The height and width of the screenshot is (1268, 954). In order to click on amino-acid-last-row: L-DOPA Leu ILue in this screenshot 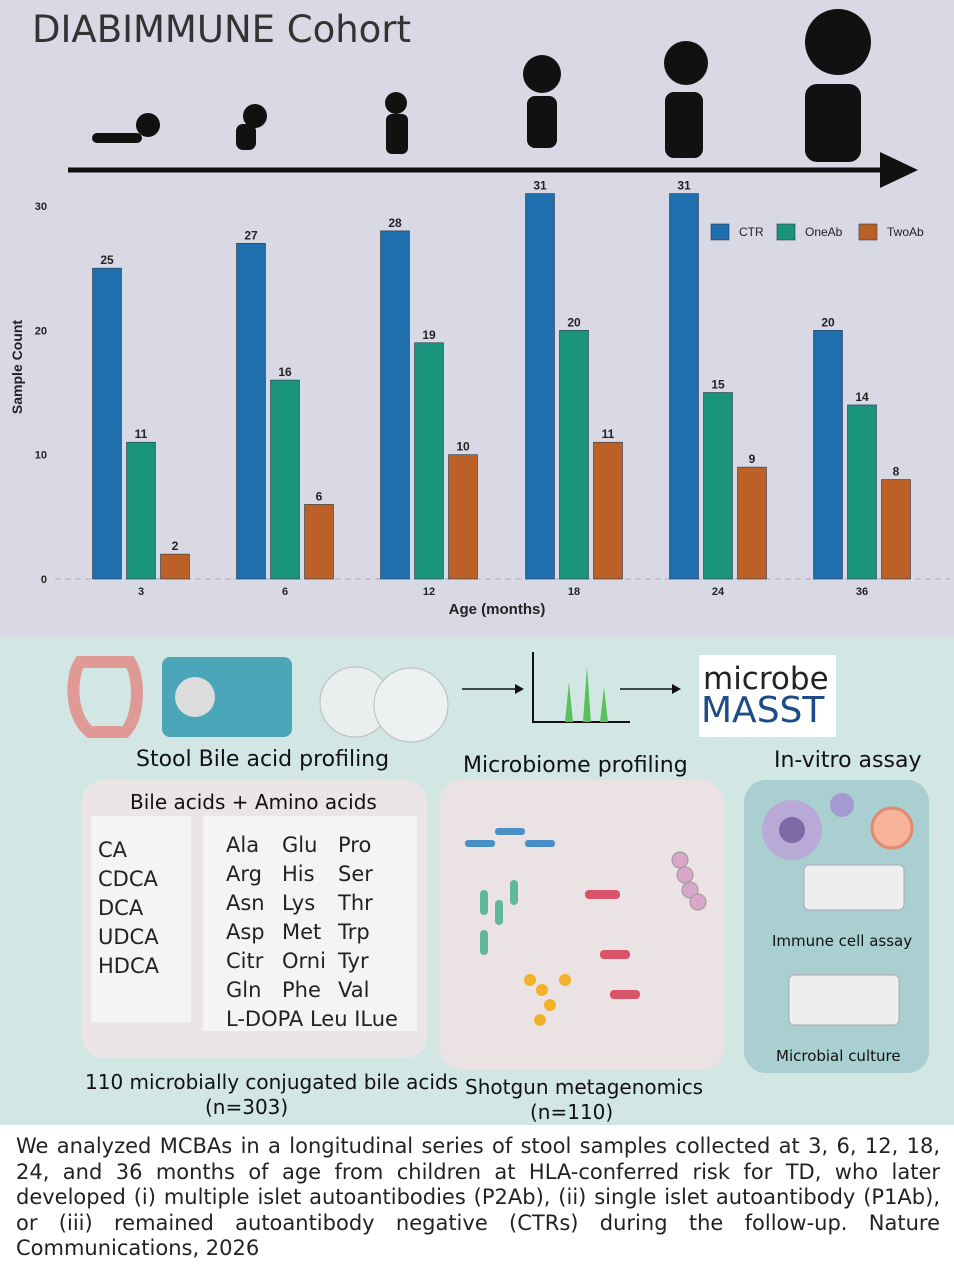, I will do `click(312, 1019)`.